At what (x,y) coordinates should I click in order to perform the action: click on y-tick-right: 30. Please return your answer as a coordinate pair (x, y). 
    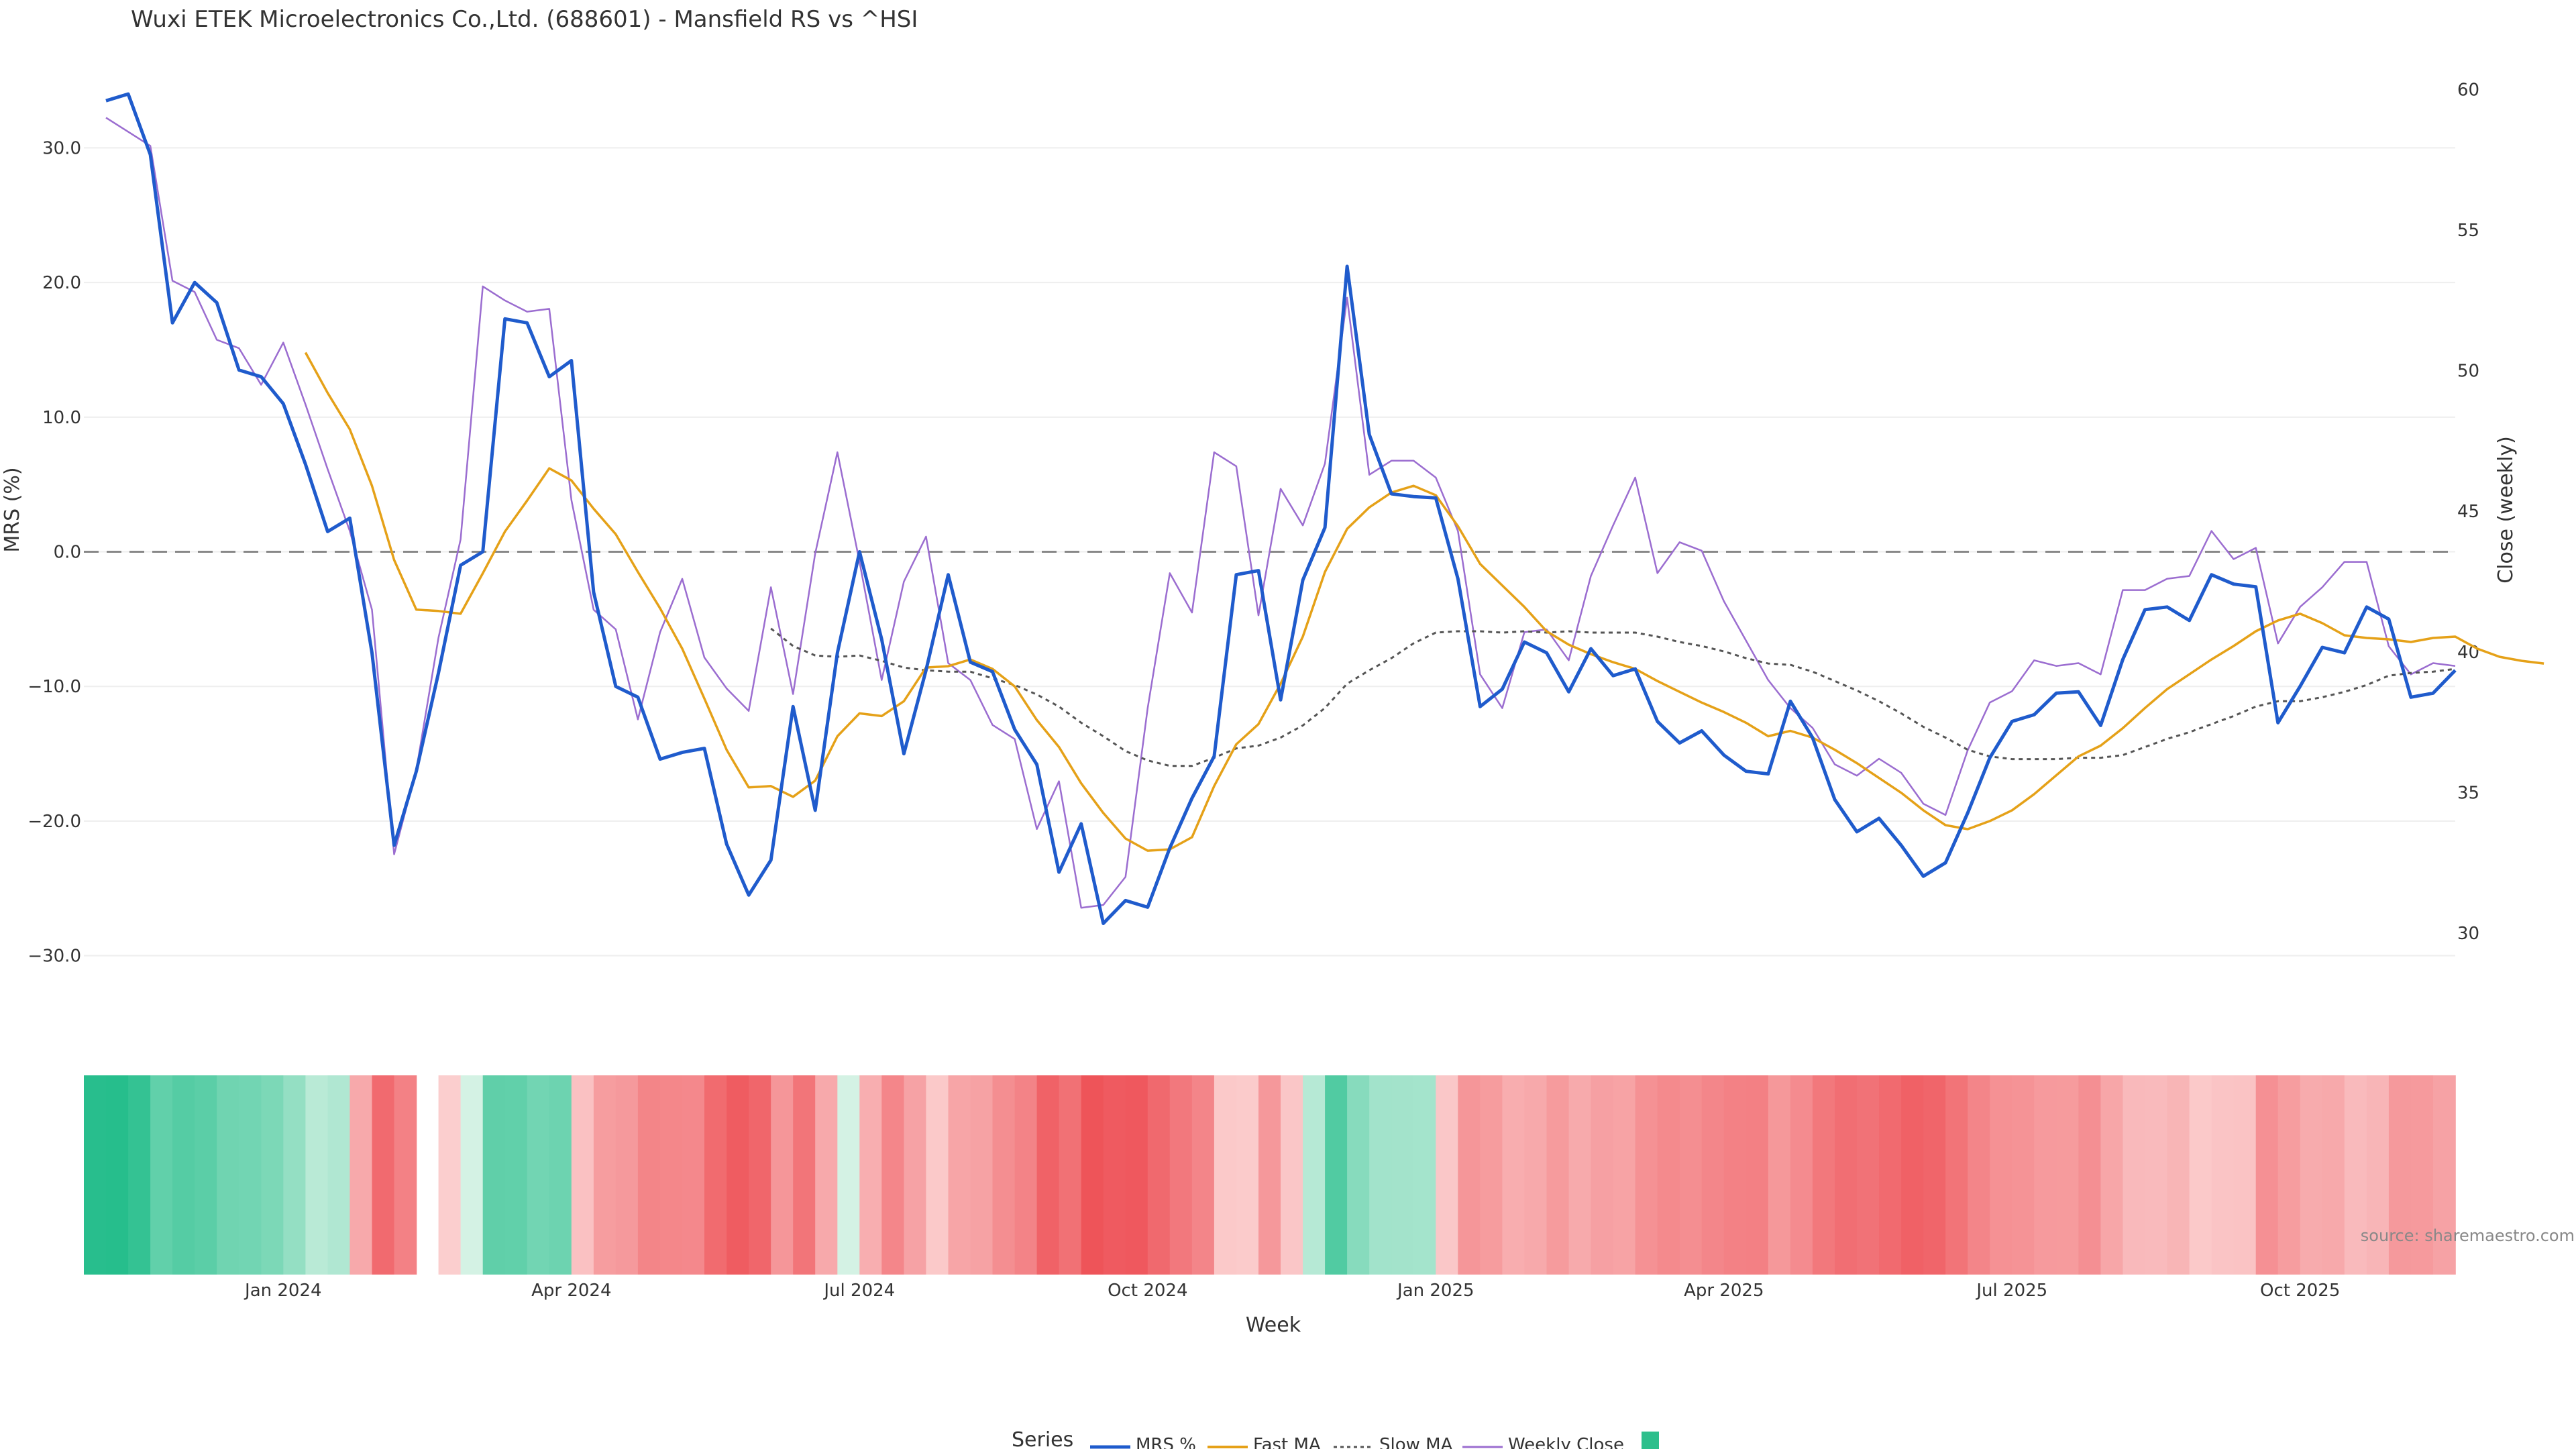
    Looking at the image, I should click on (2468, 934).